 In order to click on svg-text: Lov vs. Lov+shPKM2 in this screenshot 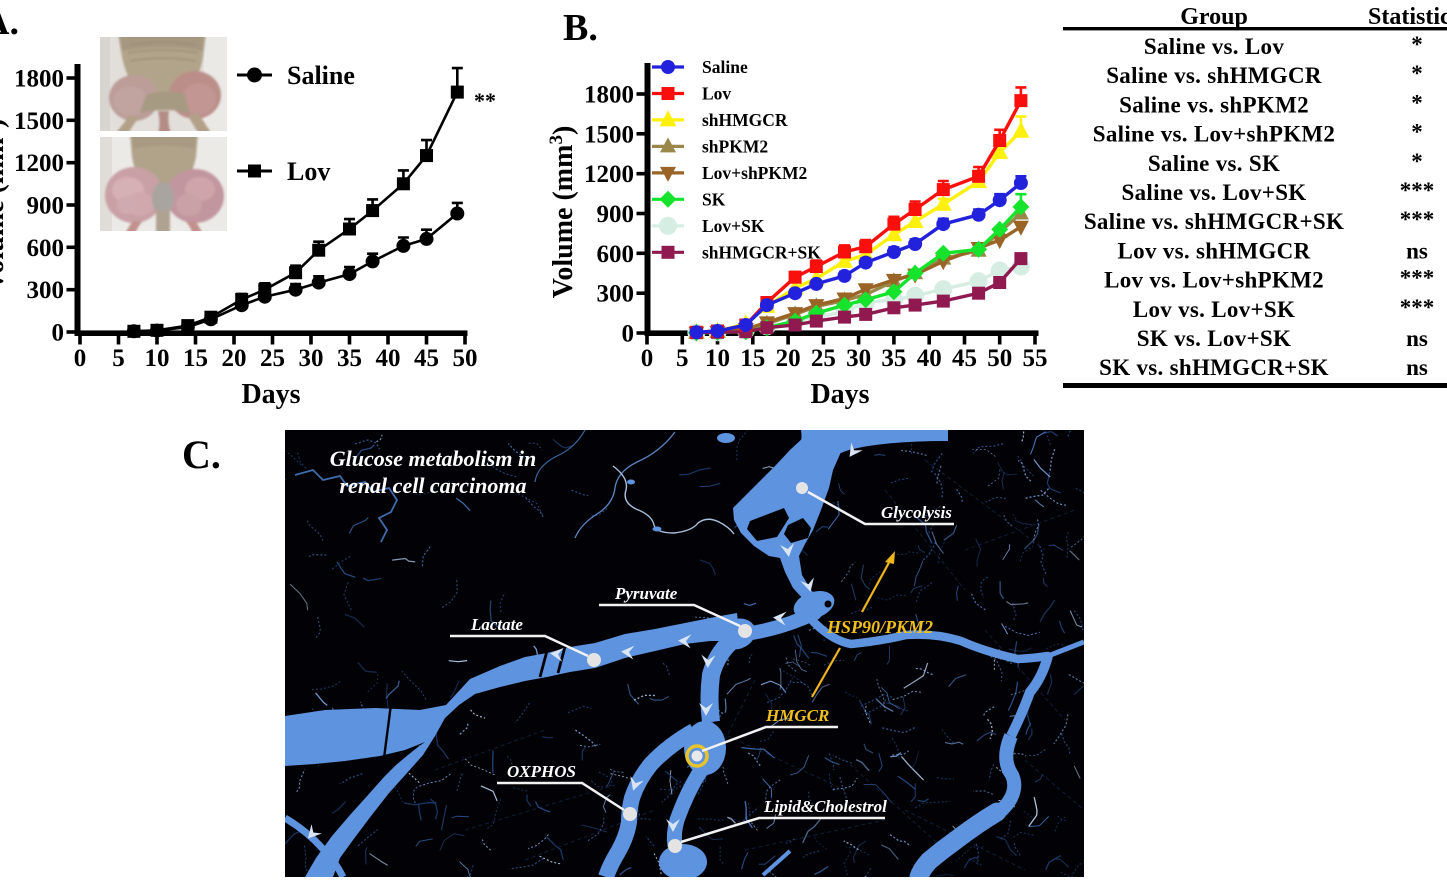, I will do `click(1214, 280)`.